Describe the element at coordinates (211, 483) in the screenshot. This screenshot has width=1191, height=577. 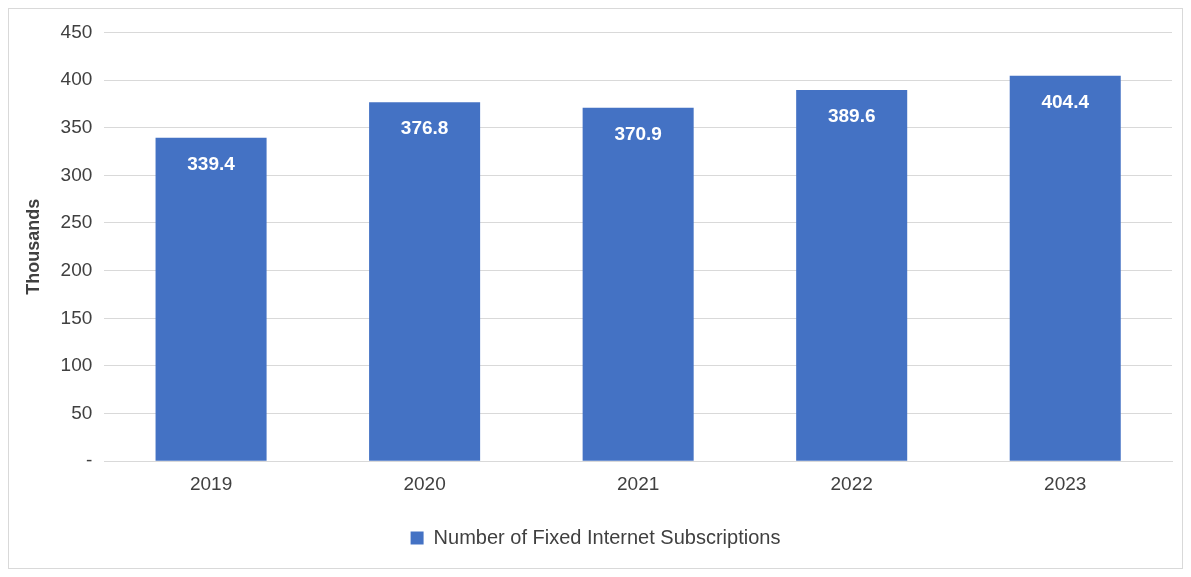
I see `x-tick-label: 2019` at that location.